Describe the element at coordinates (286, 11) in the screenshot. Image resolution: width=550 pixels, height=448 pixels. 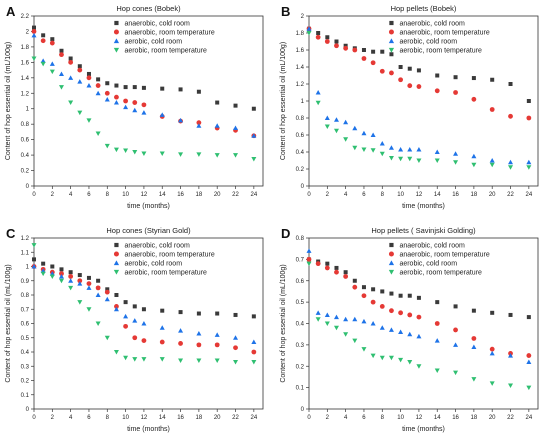
I see `panel-label: B` at that location.